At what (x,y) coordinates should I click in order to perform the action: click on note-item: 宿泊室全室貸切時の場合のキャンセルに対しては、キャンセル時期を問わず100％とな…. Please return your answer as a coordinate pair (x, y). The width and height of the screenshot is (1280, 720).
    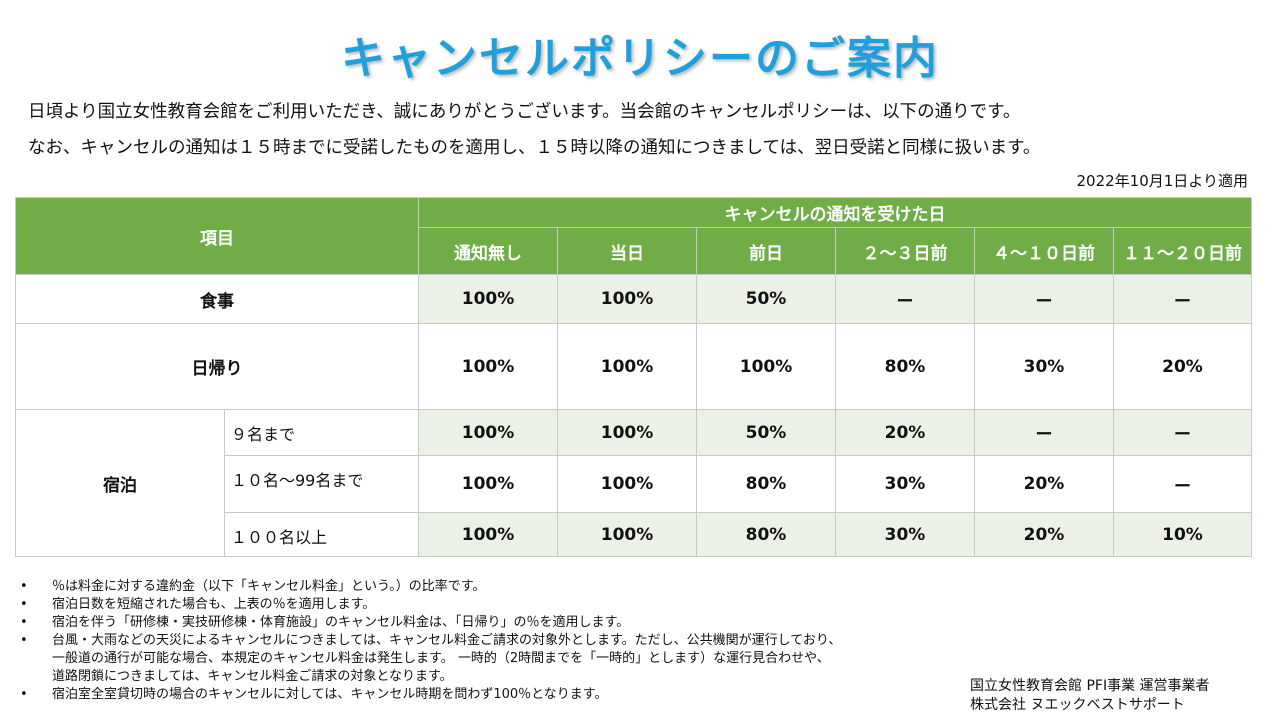
    Looking at the image, I should click on (430, 695).